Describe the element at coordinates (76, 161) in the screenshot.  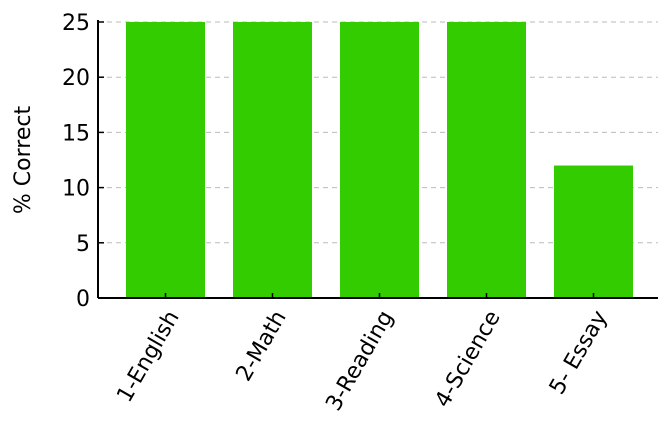
I see `y-tick-labels: 0 5 10 15 20 25` at that location.